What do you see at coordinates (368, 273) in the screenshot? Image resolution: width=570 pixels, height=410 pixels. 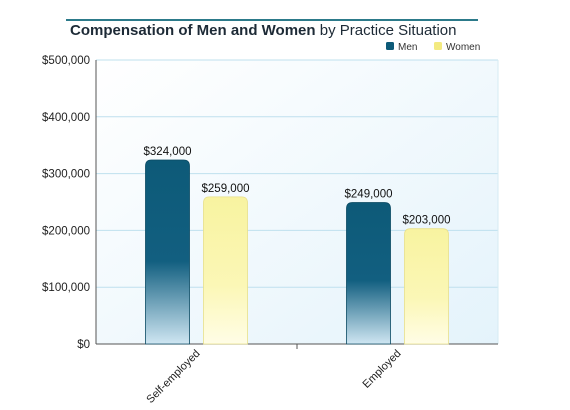 I see `bar-men-employed` at bounding box center [368, 273].